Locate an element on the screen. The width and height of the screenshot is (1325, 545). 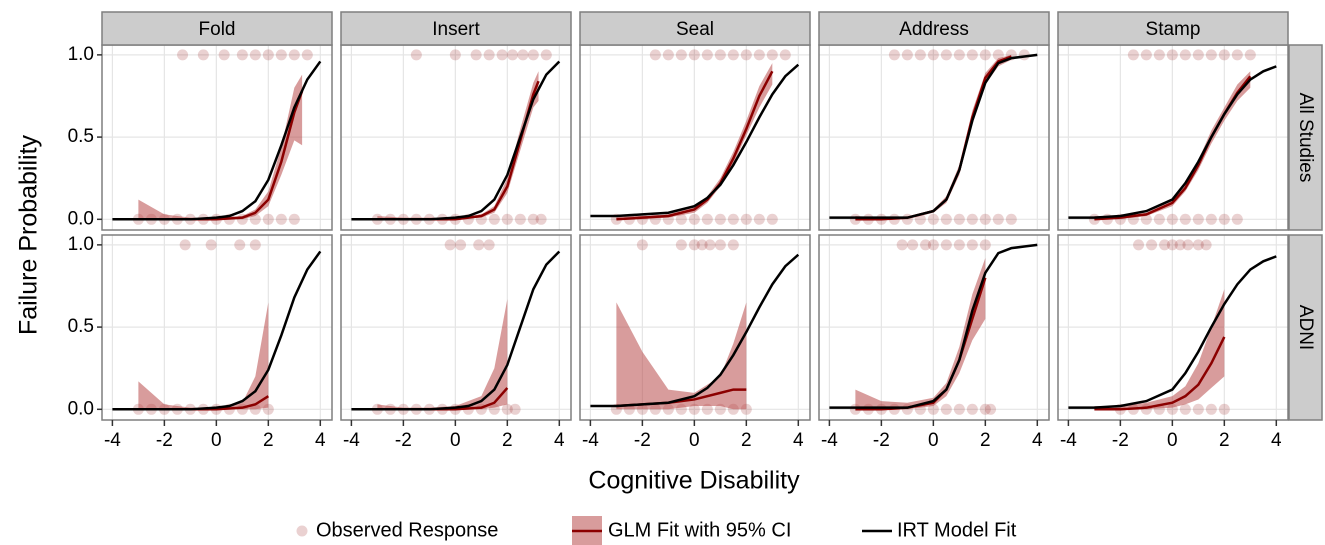
x-axis-title: Cognitive Disability is located at coordinates (694, 481).